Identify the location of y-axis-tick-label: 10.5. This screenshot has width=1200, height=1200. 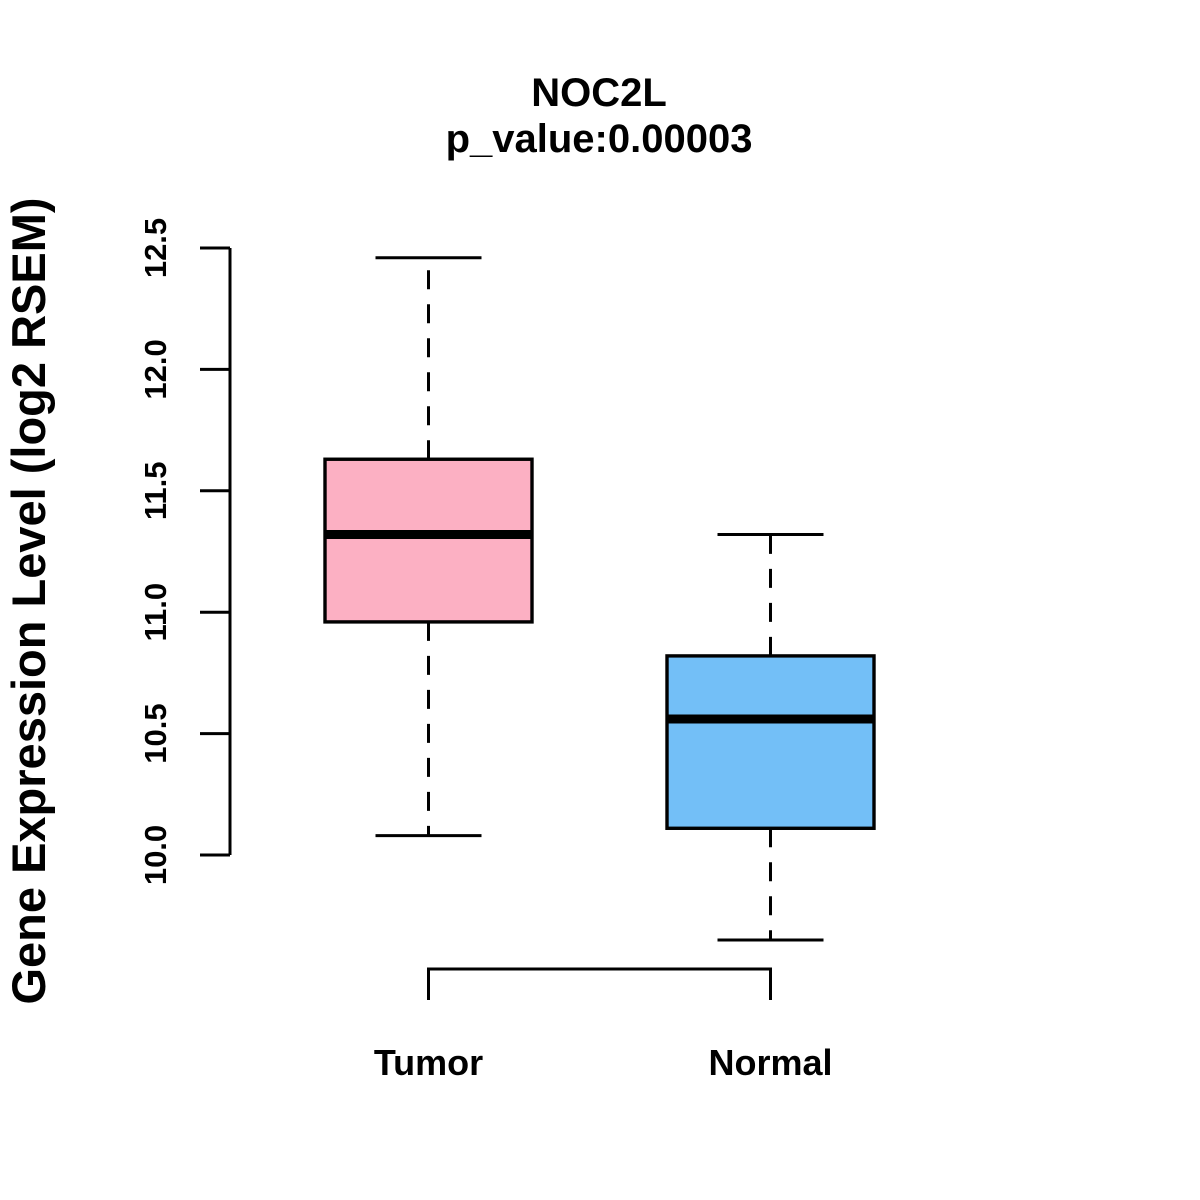
(155, 733).